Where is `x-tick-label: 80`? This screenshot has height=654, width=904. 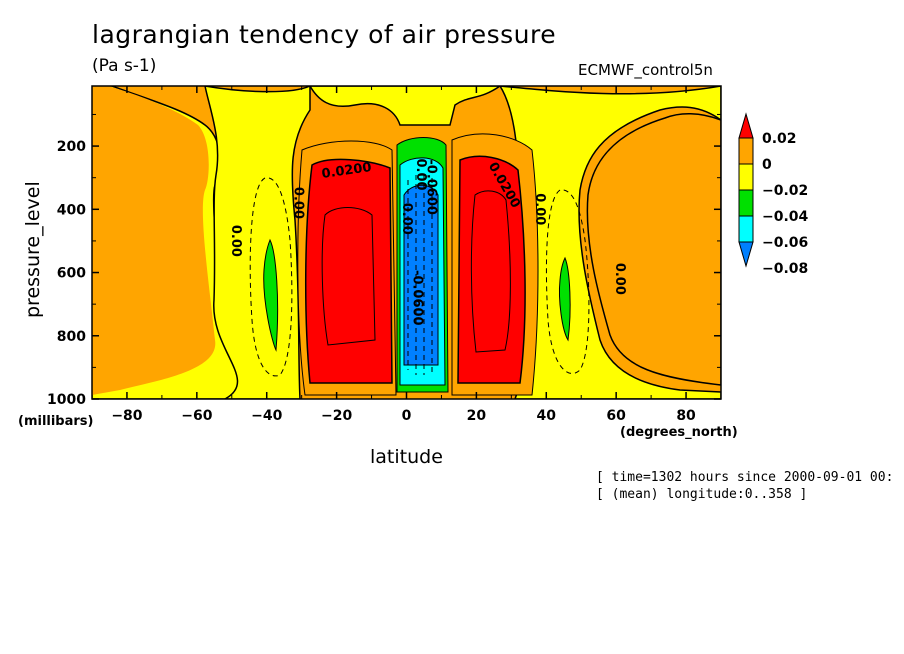 x-tick-label: 80 is located at coordinates (686, 416).